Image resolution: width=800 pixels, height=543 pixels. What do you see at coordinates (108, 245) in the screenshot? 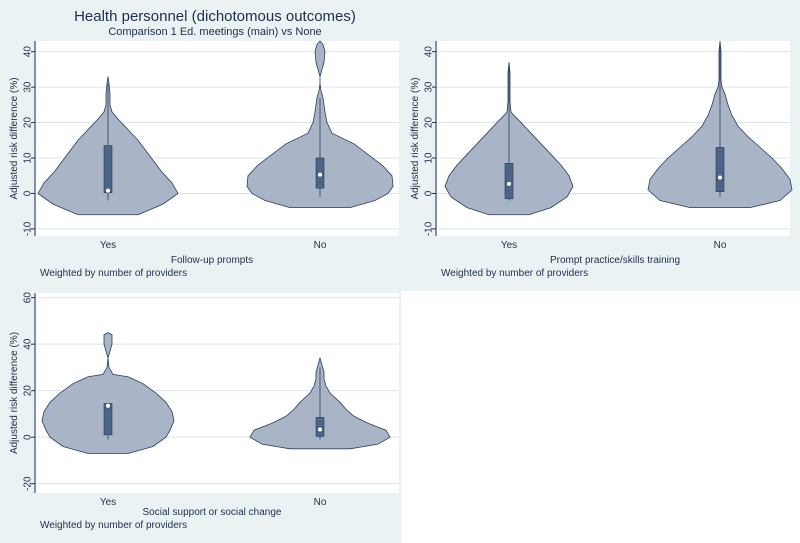
I see `panel-1-category-label-yes: Yes` at bounding box center [108, 245].